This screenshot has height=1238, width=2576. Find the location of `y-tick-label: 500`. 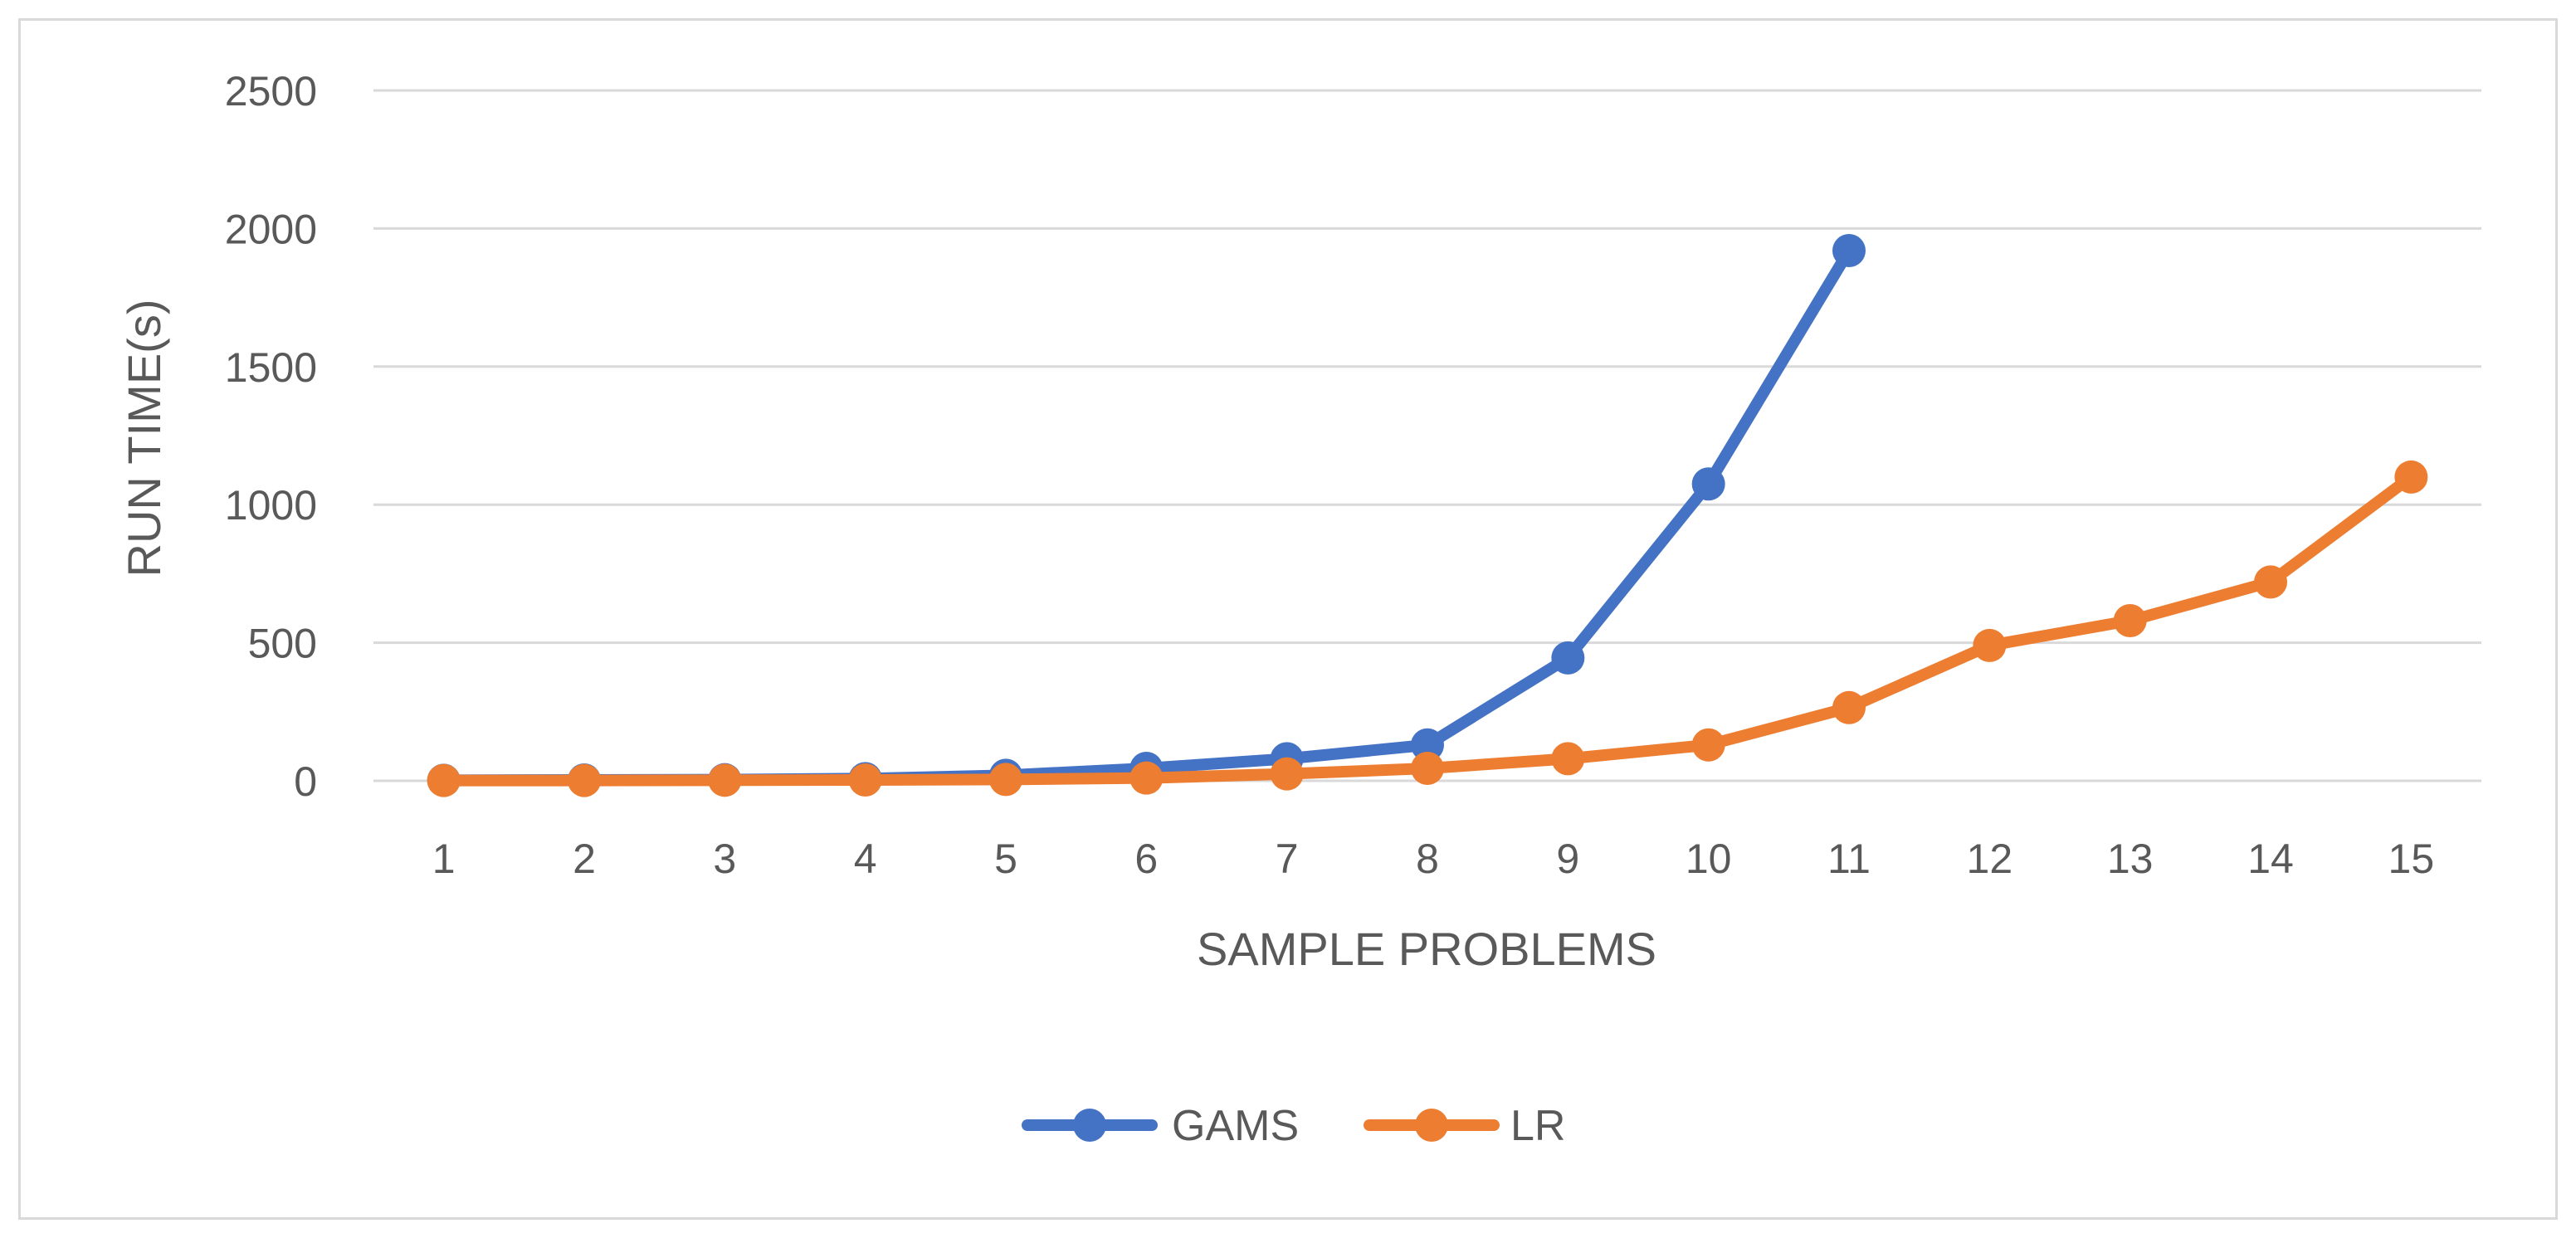

y-tick-label: 500 is located at coordinates (282, 644).